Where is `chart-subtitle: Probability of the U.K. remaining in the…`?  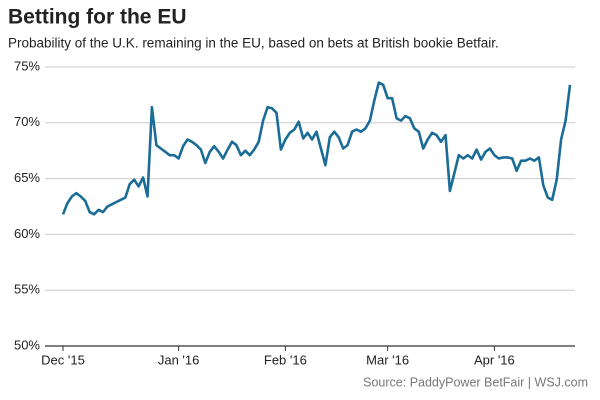 chart-subtitle: Probability of the U.K. remaining in the… is located at coordinates (253, 43).